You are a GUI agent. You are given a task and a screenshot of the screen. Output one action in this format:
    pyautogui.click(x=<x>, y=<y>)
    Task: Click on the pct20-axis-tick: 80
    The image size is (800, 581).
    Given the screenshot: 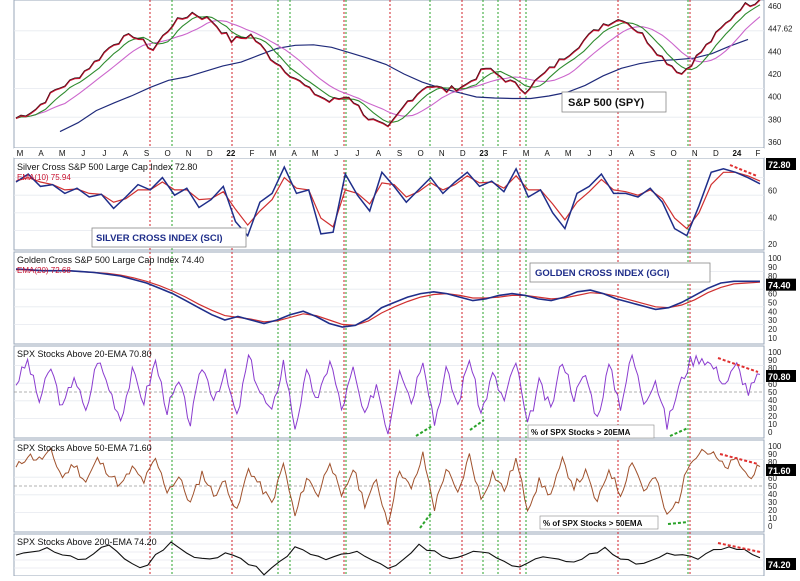 What is the action you would take?
    pyautogui.click(x=772, y=368)
    